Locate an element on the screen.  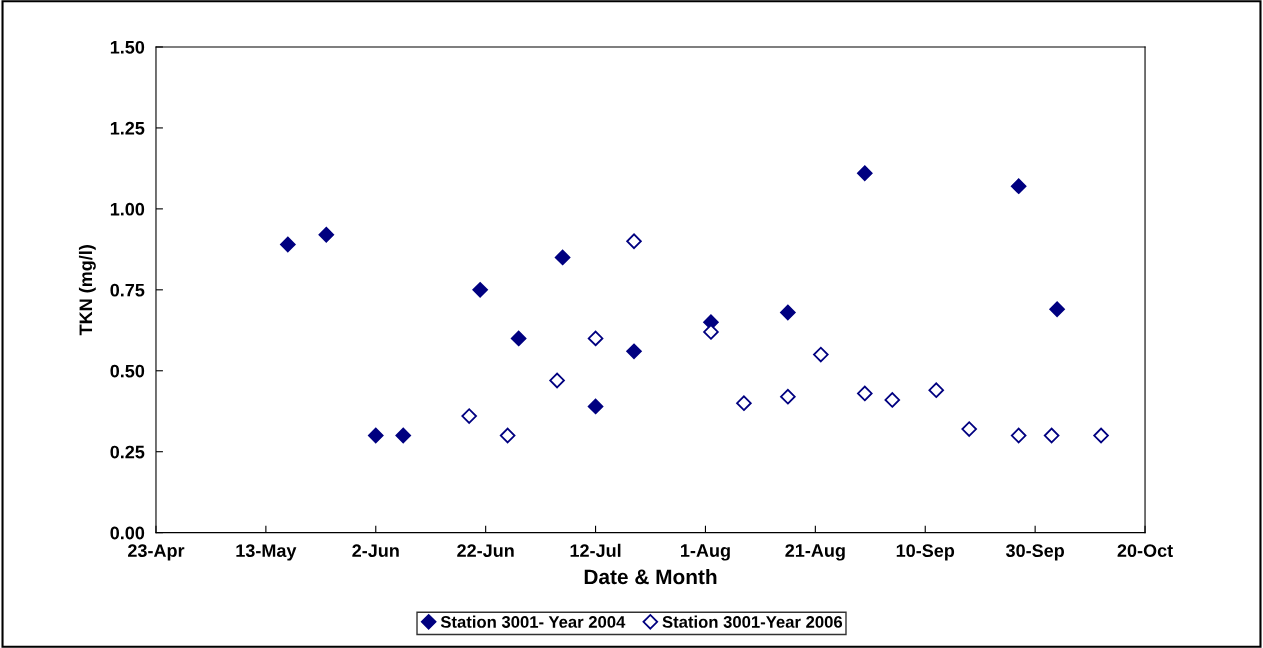
x-tick-label: 2-Jun is located at coordinates (375, 551).